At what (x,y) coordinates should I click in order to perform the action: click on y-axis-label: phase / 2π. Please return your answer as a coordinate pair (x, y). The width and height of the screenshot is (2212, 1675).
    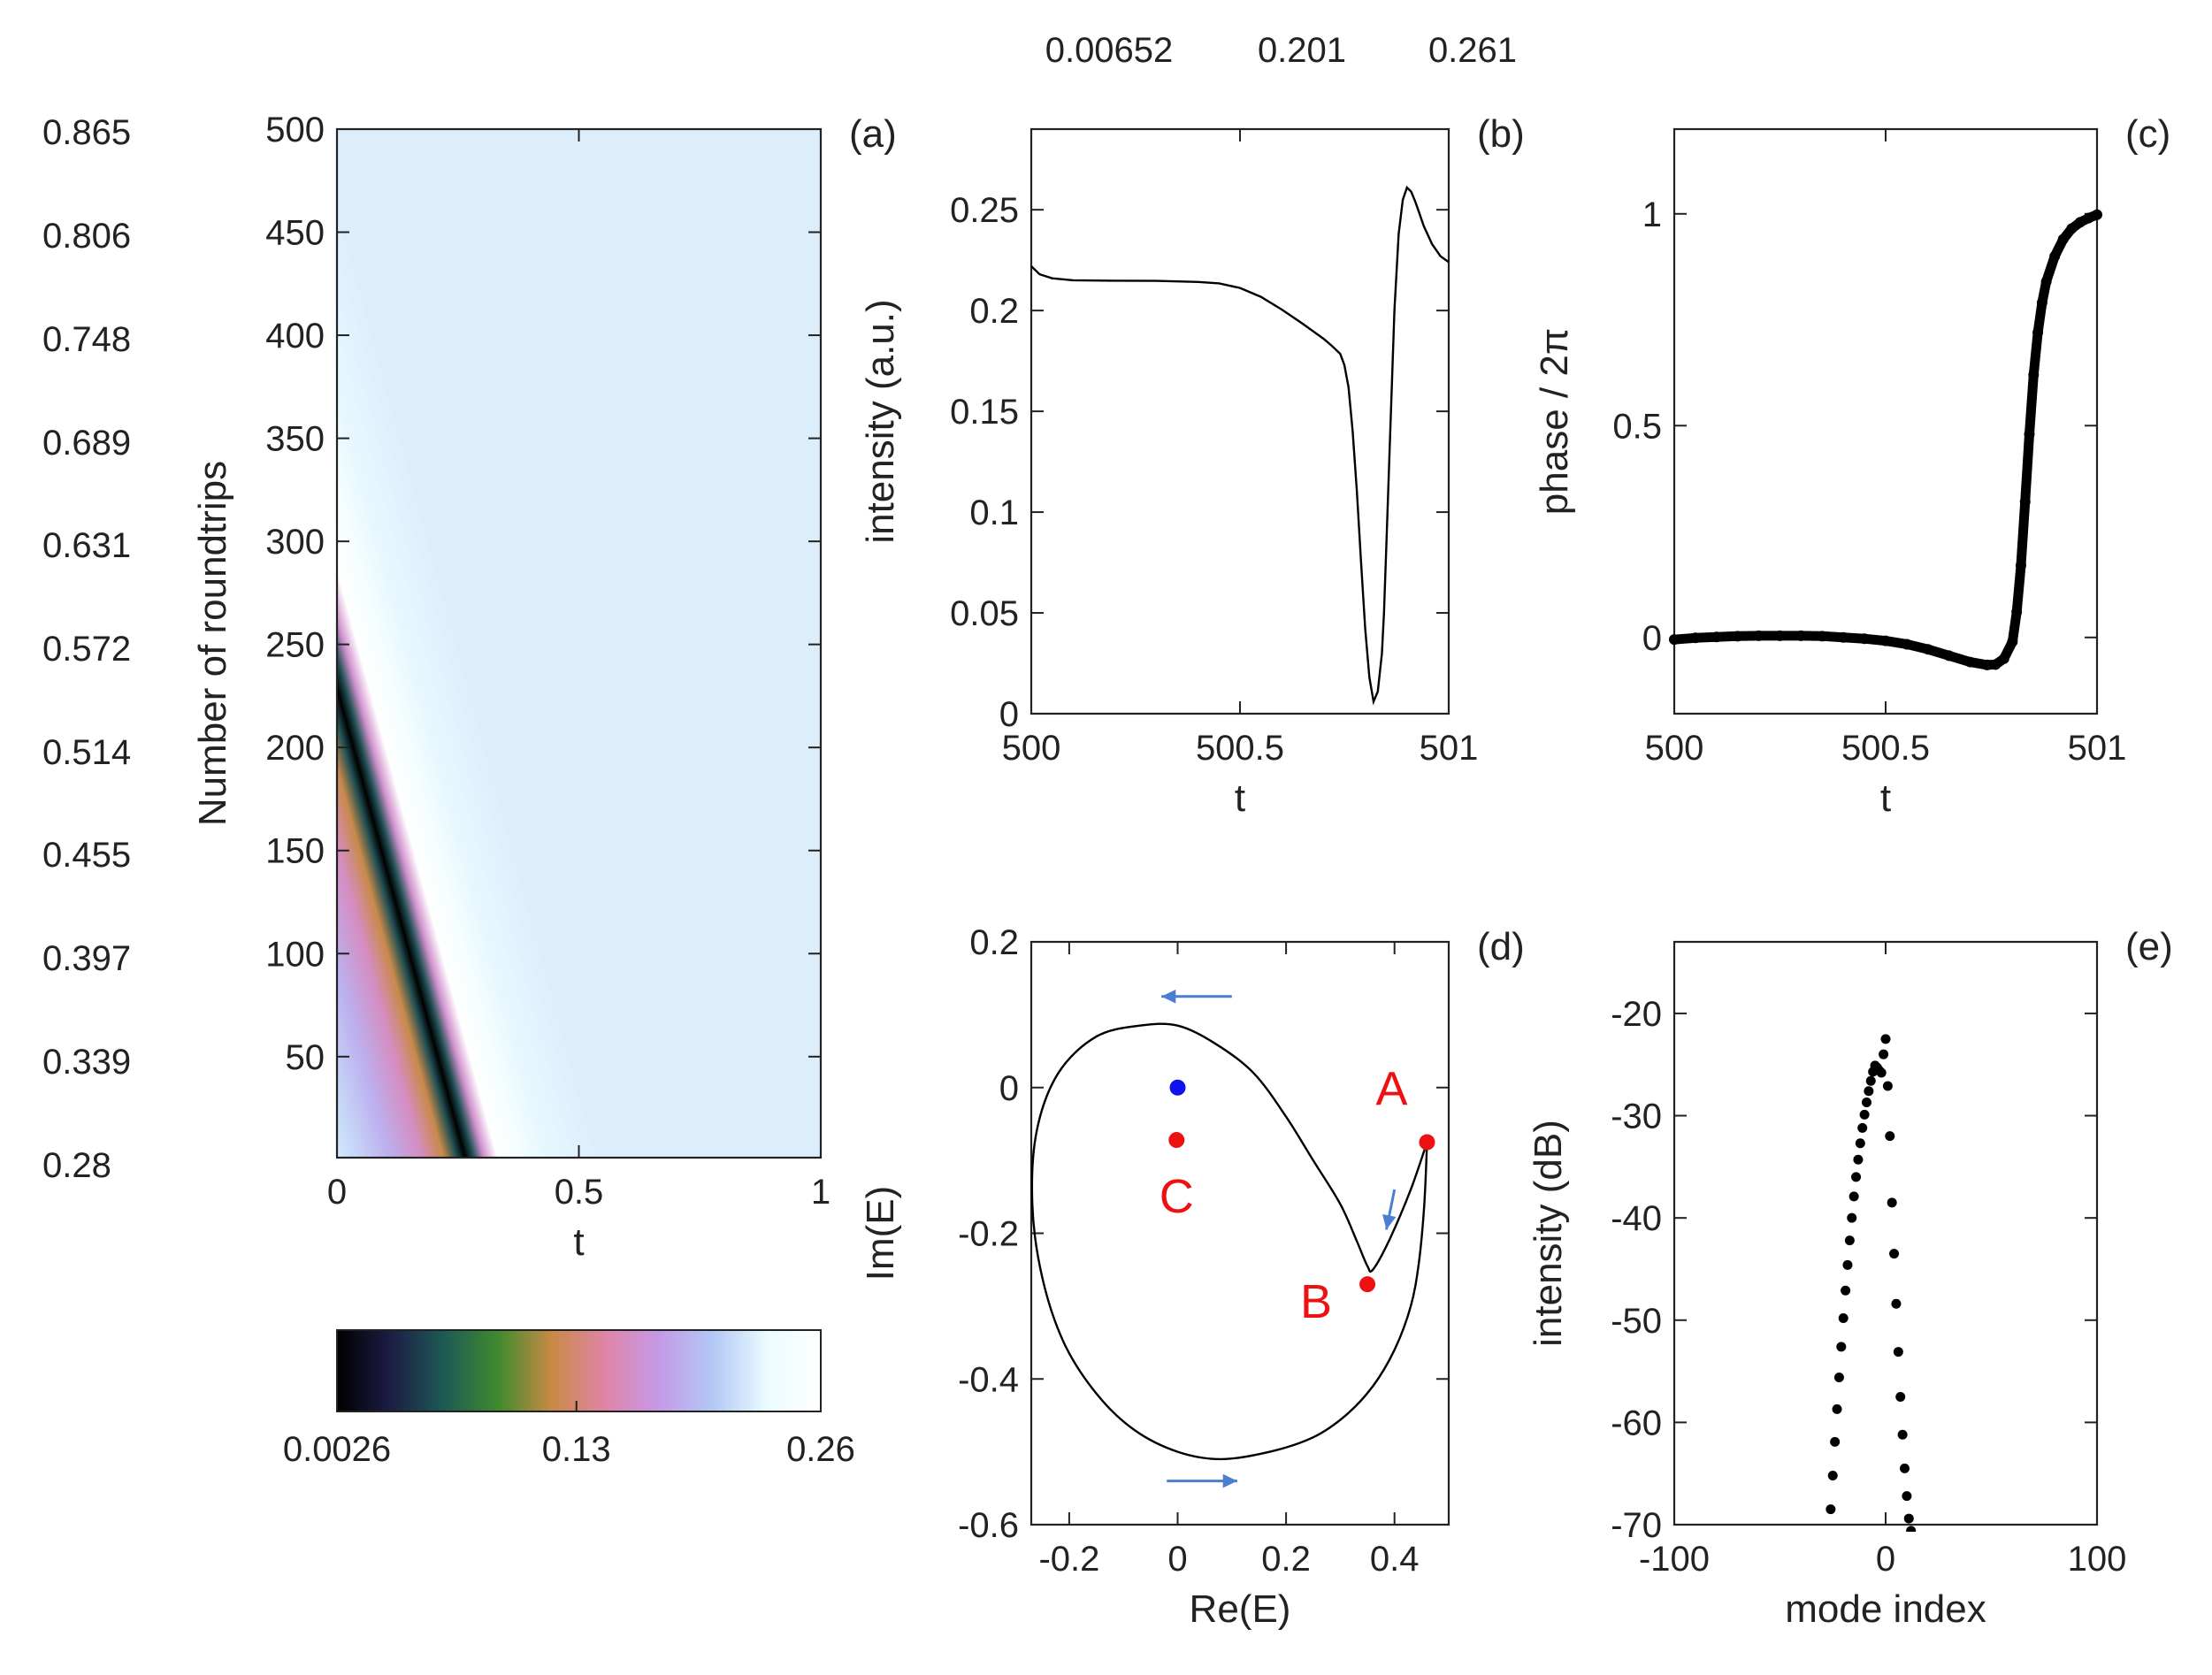
    Looking at the image, I should click on (1554, 421).